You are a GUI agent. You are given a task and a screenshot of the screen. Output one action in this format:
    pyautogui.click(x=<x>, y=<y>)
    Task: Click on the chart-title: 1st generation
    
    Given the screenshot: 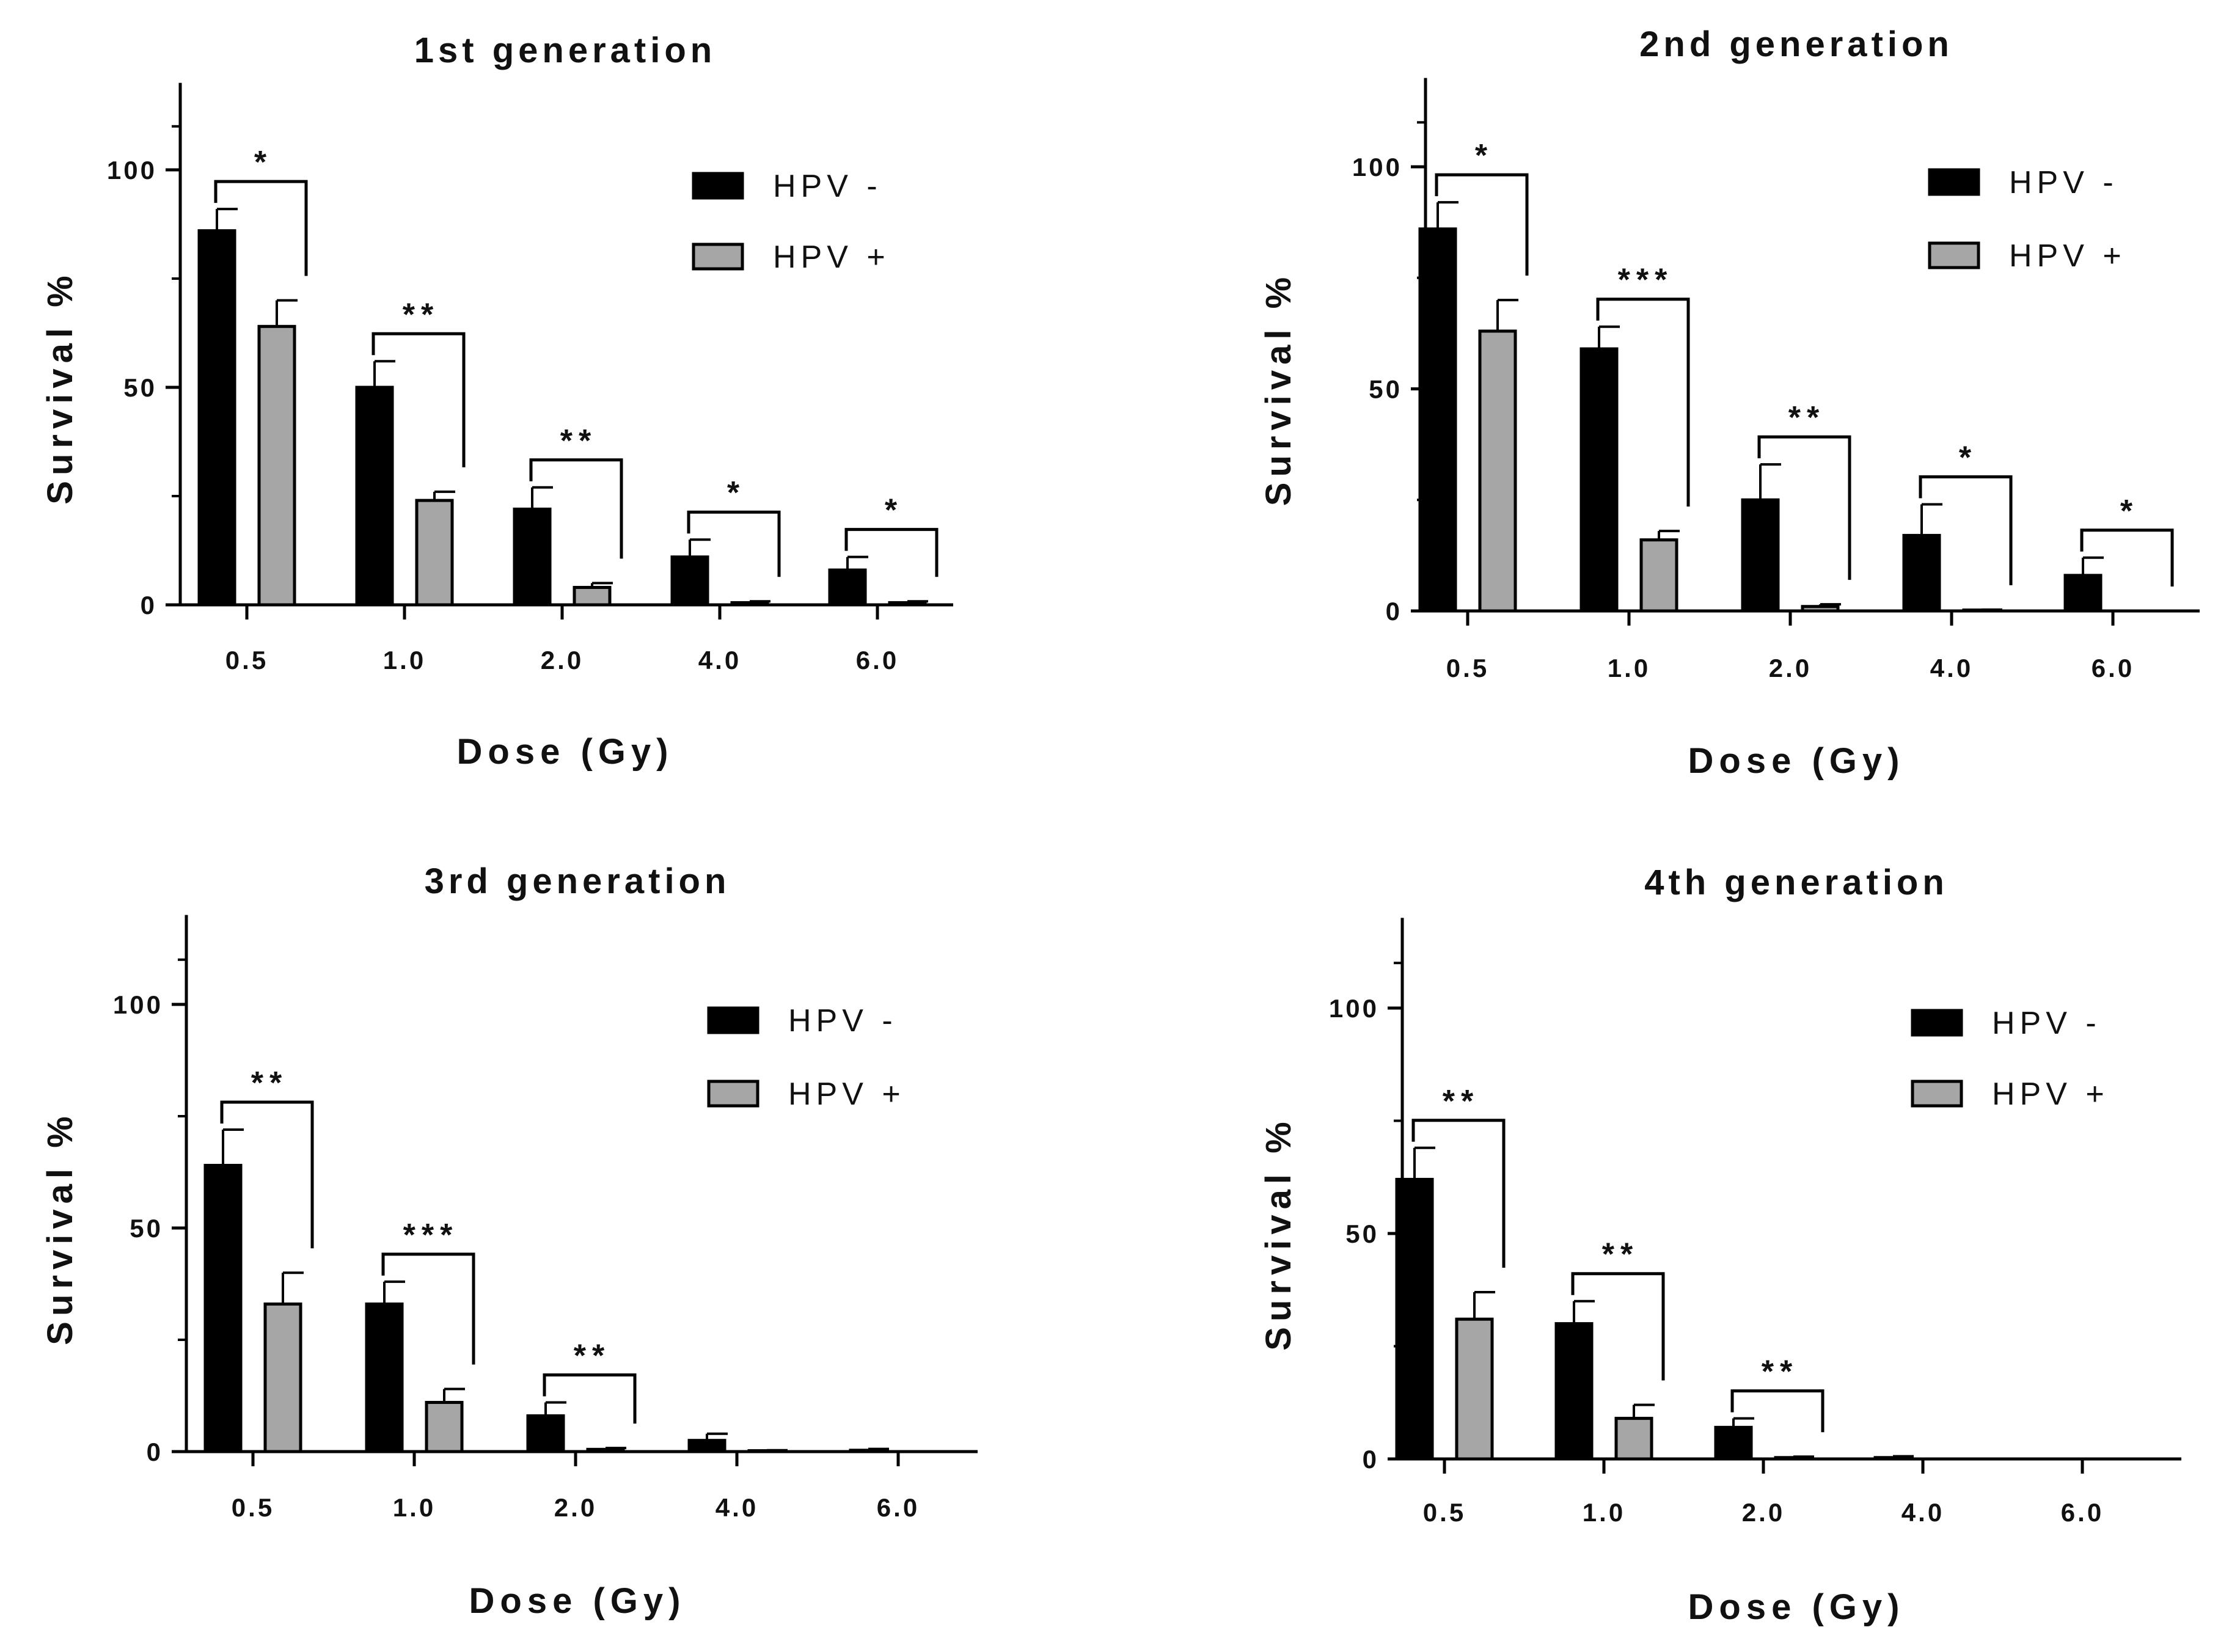 What is the action you would take?
    pyautogui.click(x=565, y=50)
    